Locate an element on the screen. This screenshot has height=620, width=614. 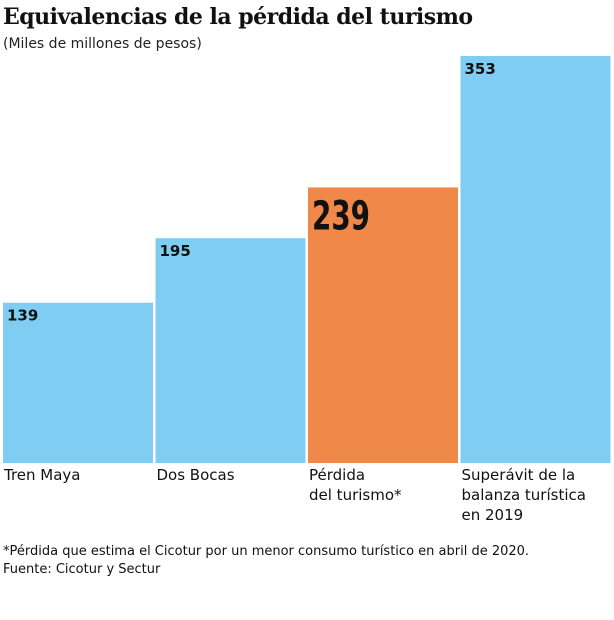
value-label: 353 is located at coordinates (480, 69).